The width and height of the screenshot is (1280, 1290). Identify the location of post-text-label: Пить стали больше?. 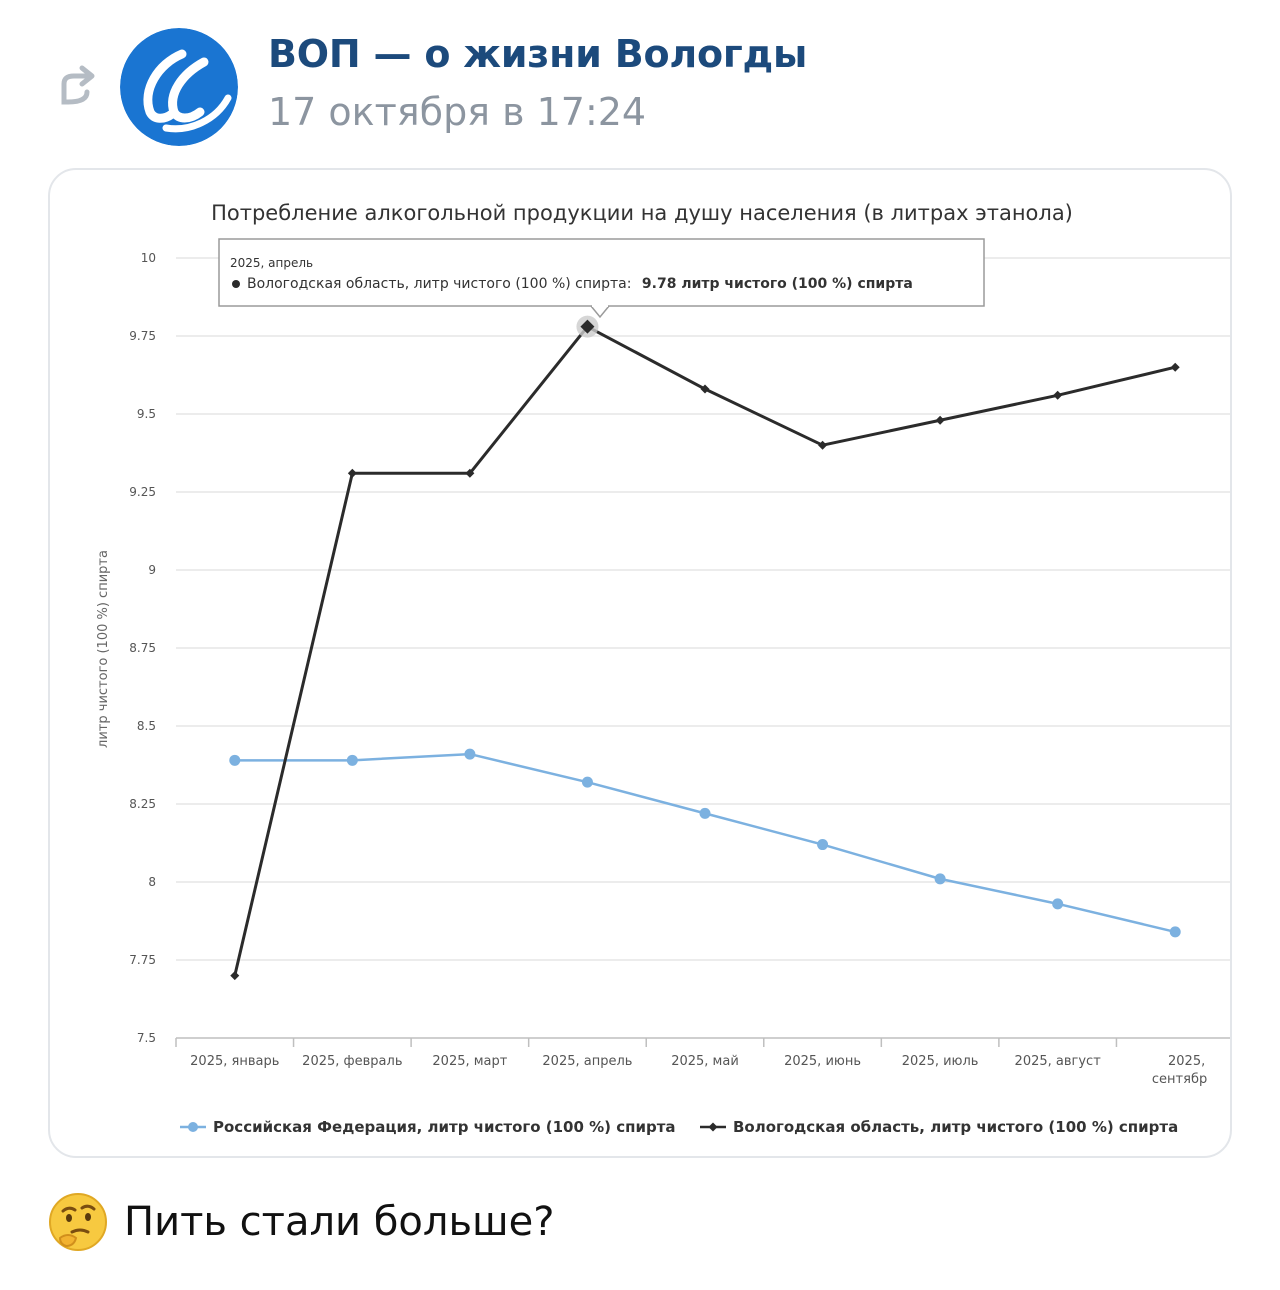
(339, 1222).